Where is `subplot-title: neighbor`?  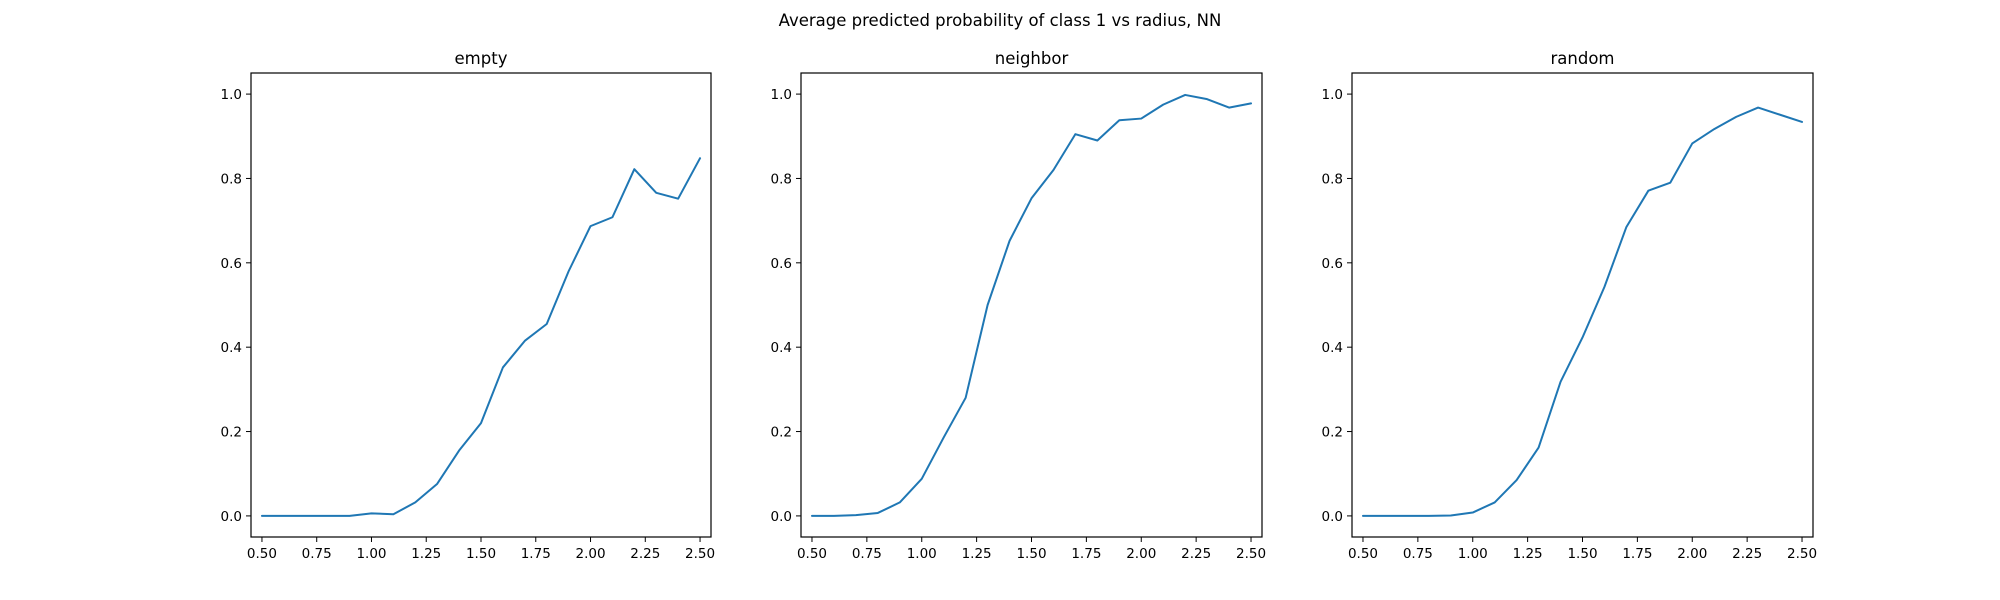
subplot-title: neighbor is located at coordinates (1032, 58).